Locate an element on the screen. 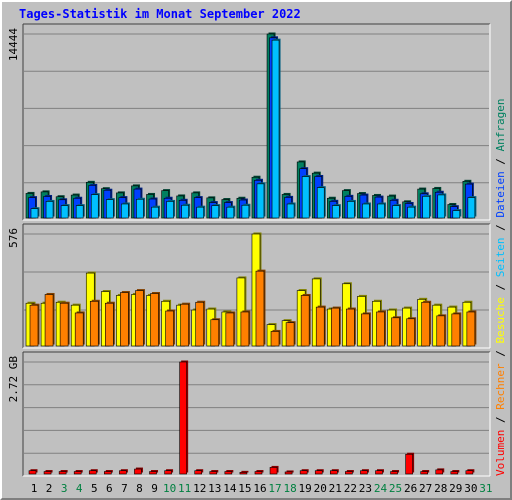 This screenshot has width=512, height=500. x-day-label-9: 9 is located at coordinates (154, 488).